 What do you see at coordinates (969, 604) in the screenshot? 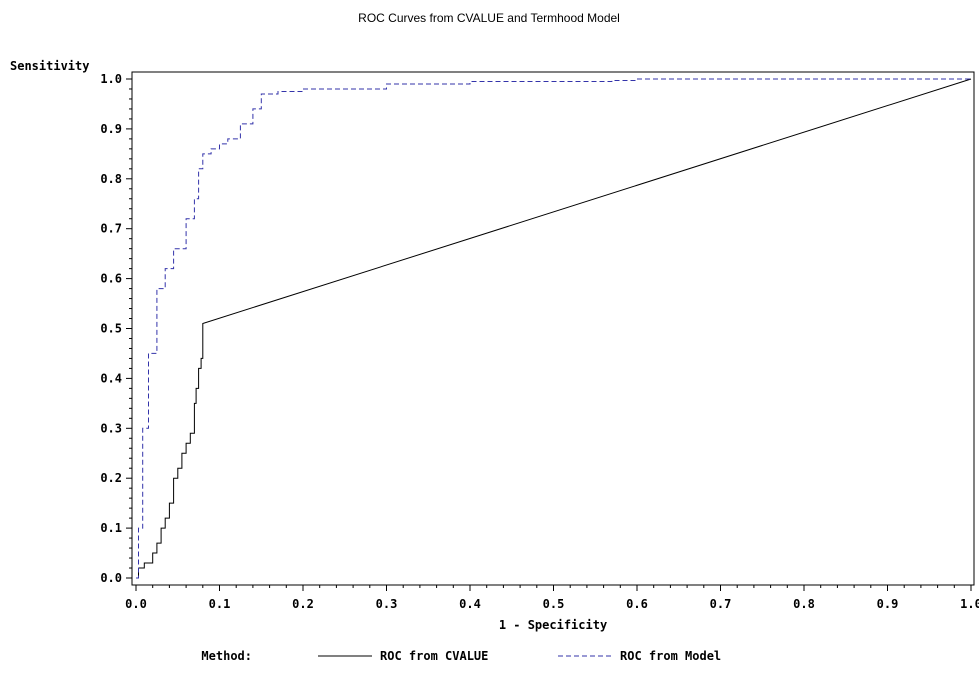
I see `x-tick-label: 1.0` at bounding box center [969, 604].